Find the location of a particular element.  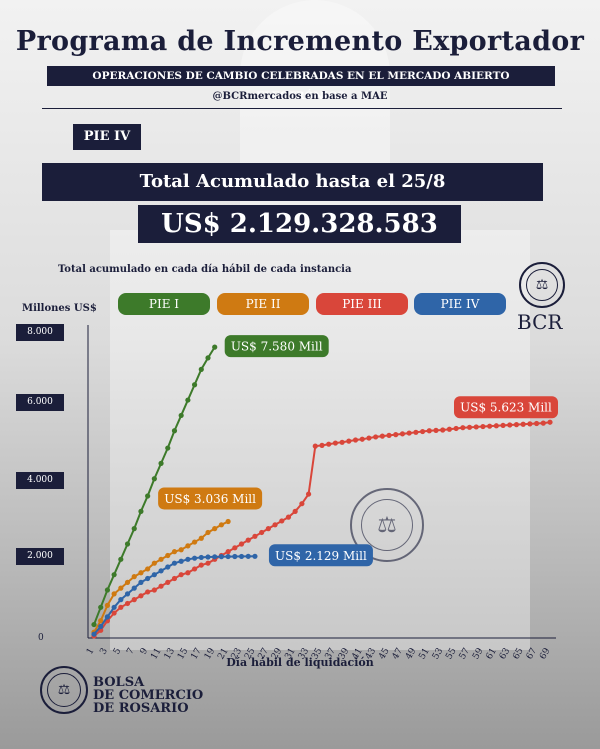

page-title: Programa de Incremento Exportador is located at coordinates (300, 41).